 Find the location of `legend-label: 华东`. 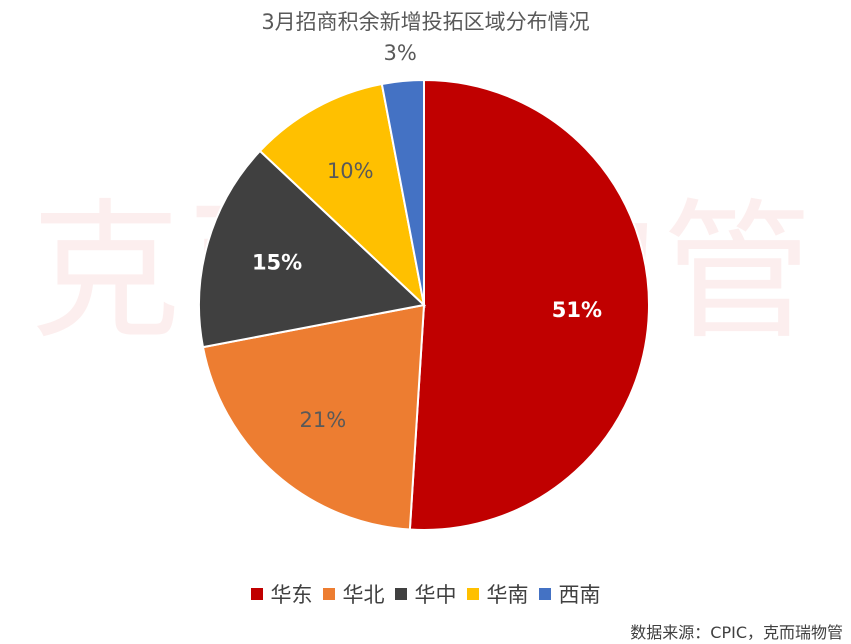

legend-label: 华东 is located at coordinates (291, 595).